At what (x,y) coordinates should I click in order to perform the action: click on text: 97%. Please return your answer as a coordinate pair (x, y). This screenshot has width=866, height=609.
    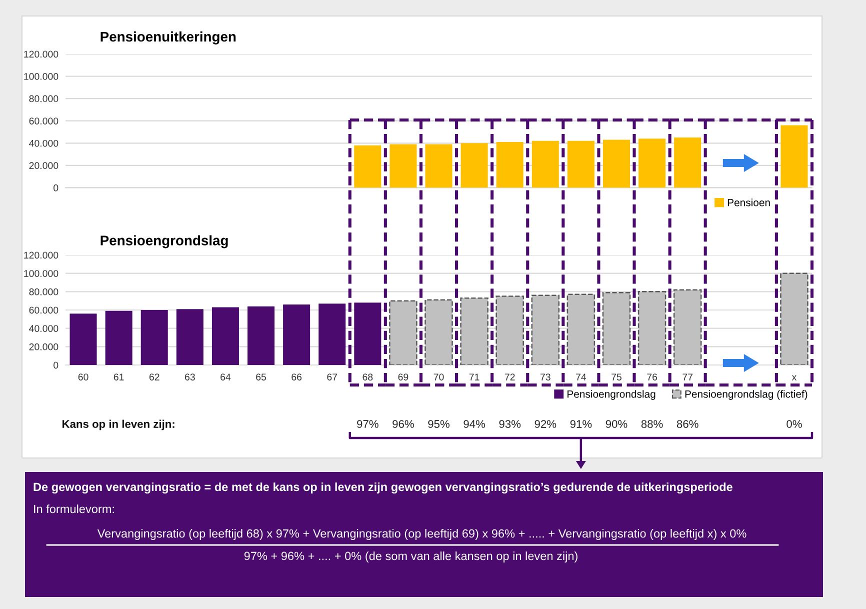
    Looking at the image, I should click on (367, 424).